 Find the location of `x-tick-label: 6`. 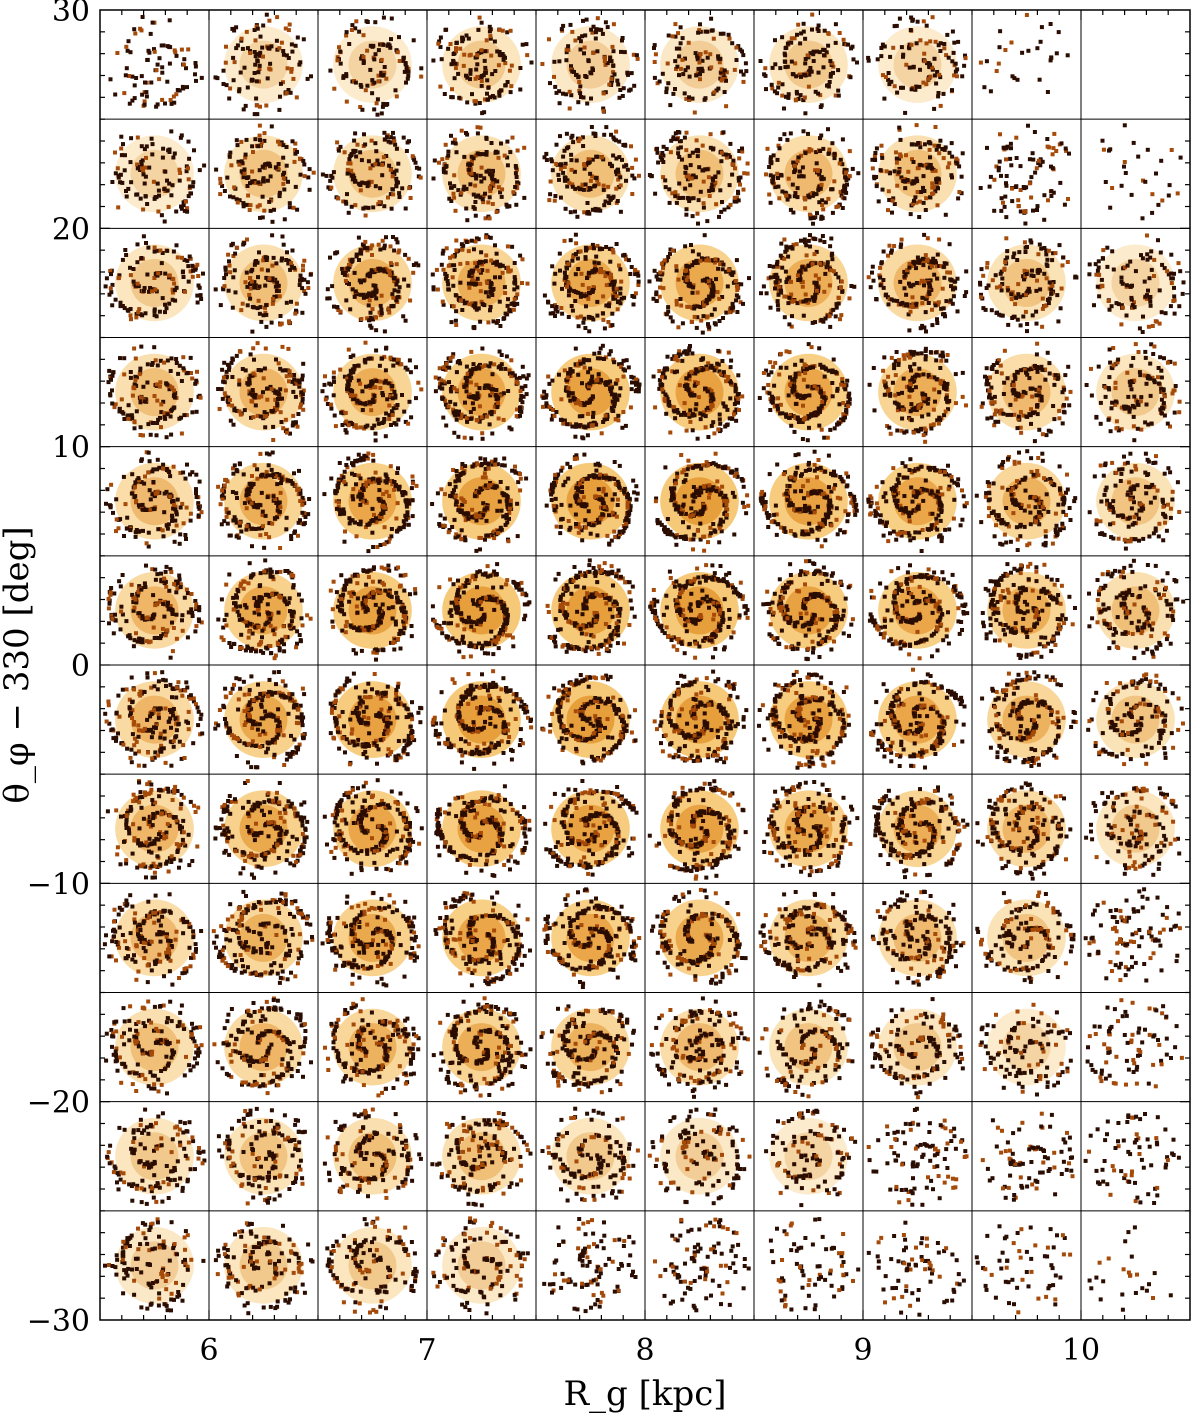

x-tick-label: 6 is located at coordinates (208, 1350).